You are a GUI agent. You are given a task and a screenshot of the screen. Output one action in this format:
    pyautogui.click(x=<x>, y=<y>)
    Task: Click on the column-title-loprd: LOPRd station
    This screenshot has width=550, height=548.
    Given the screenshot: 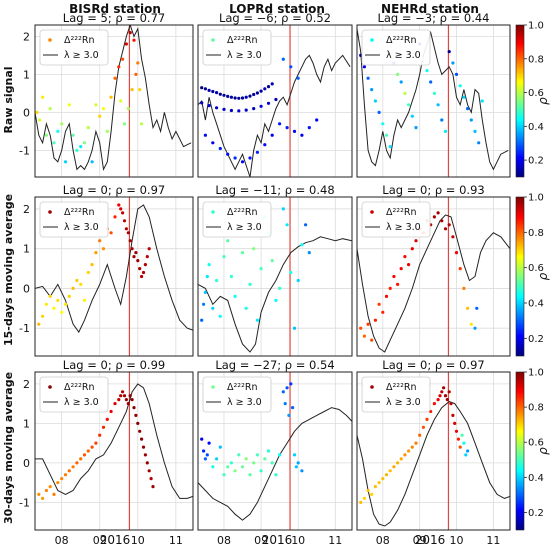 What is the action you would take?
    pyautogui.click(x=277, y=9)
    